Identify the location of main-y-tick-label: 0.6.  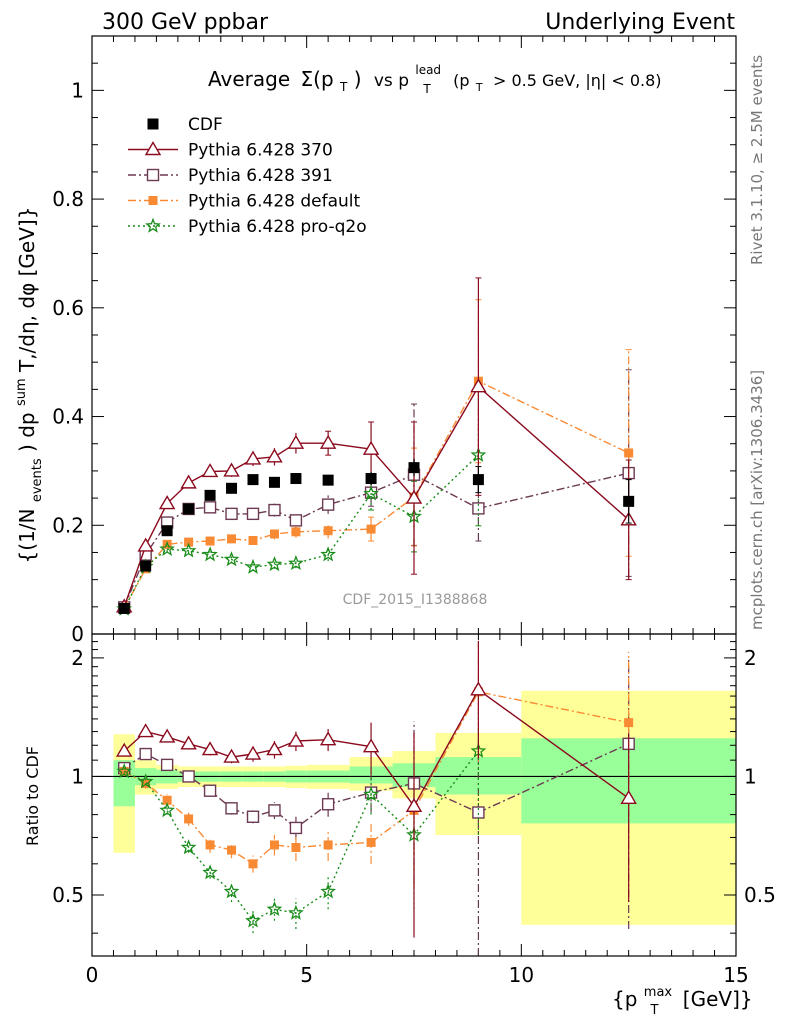
(68, 308).